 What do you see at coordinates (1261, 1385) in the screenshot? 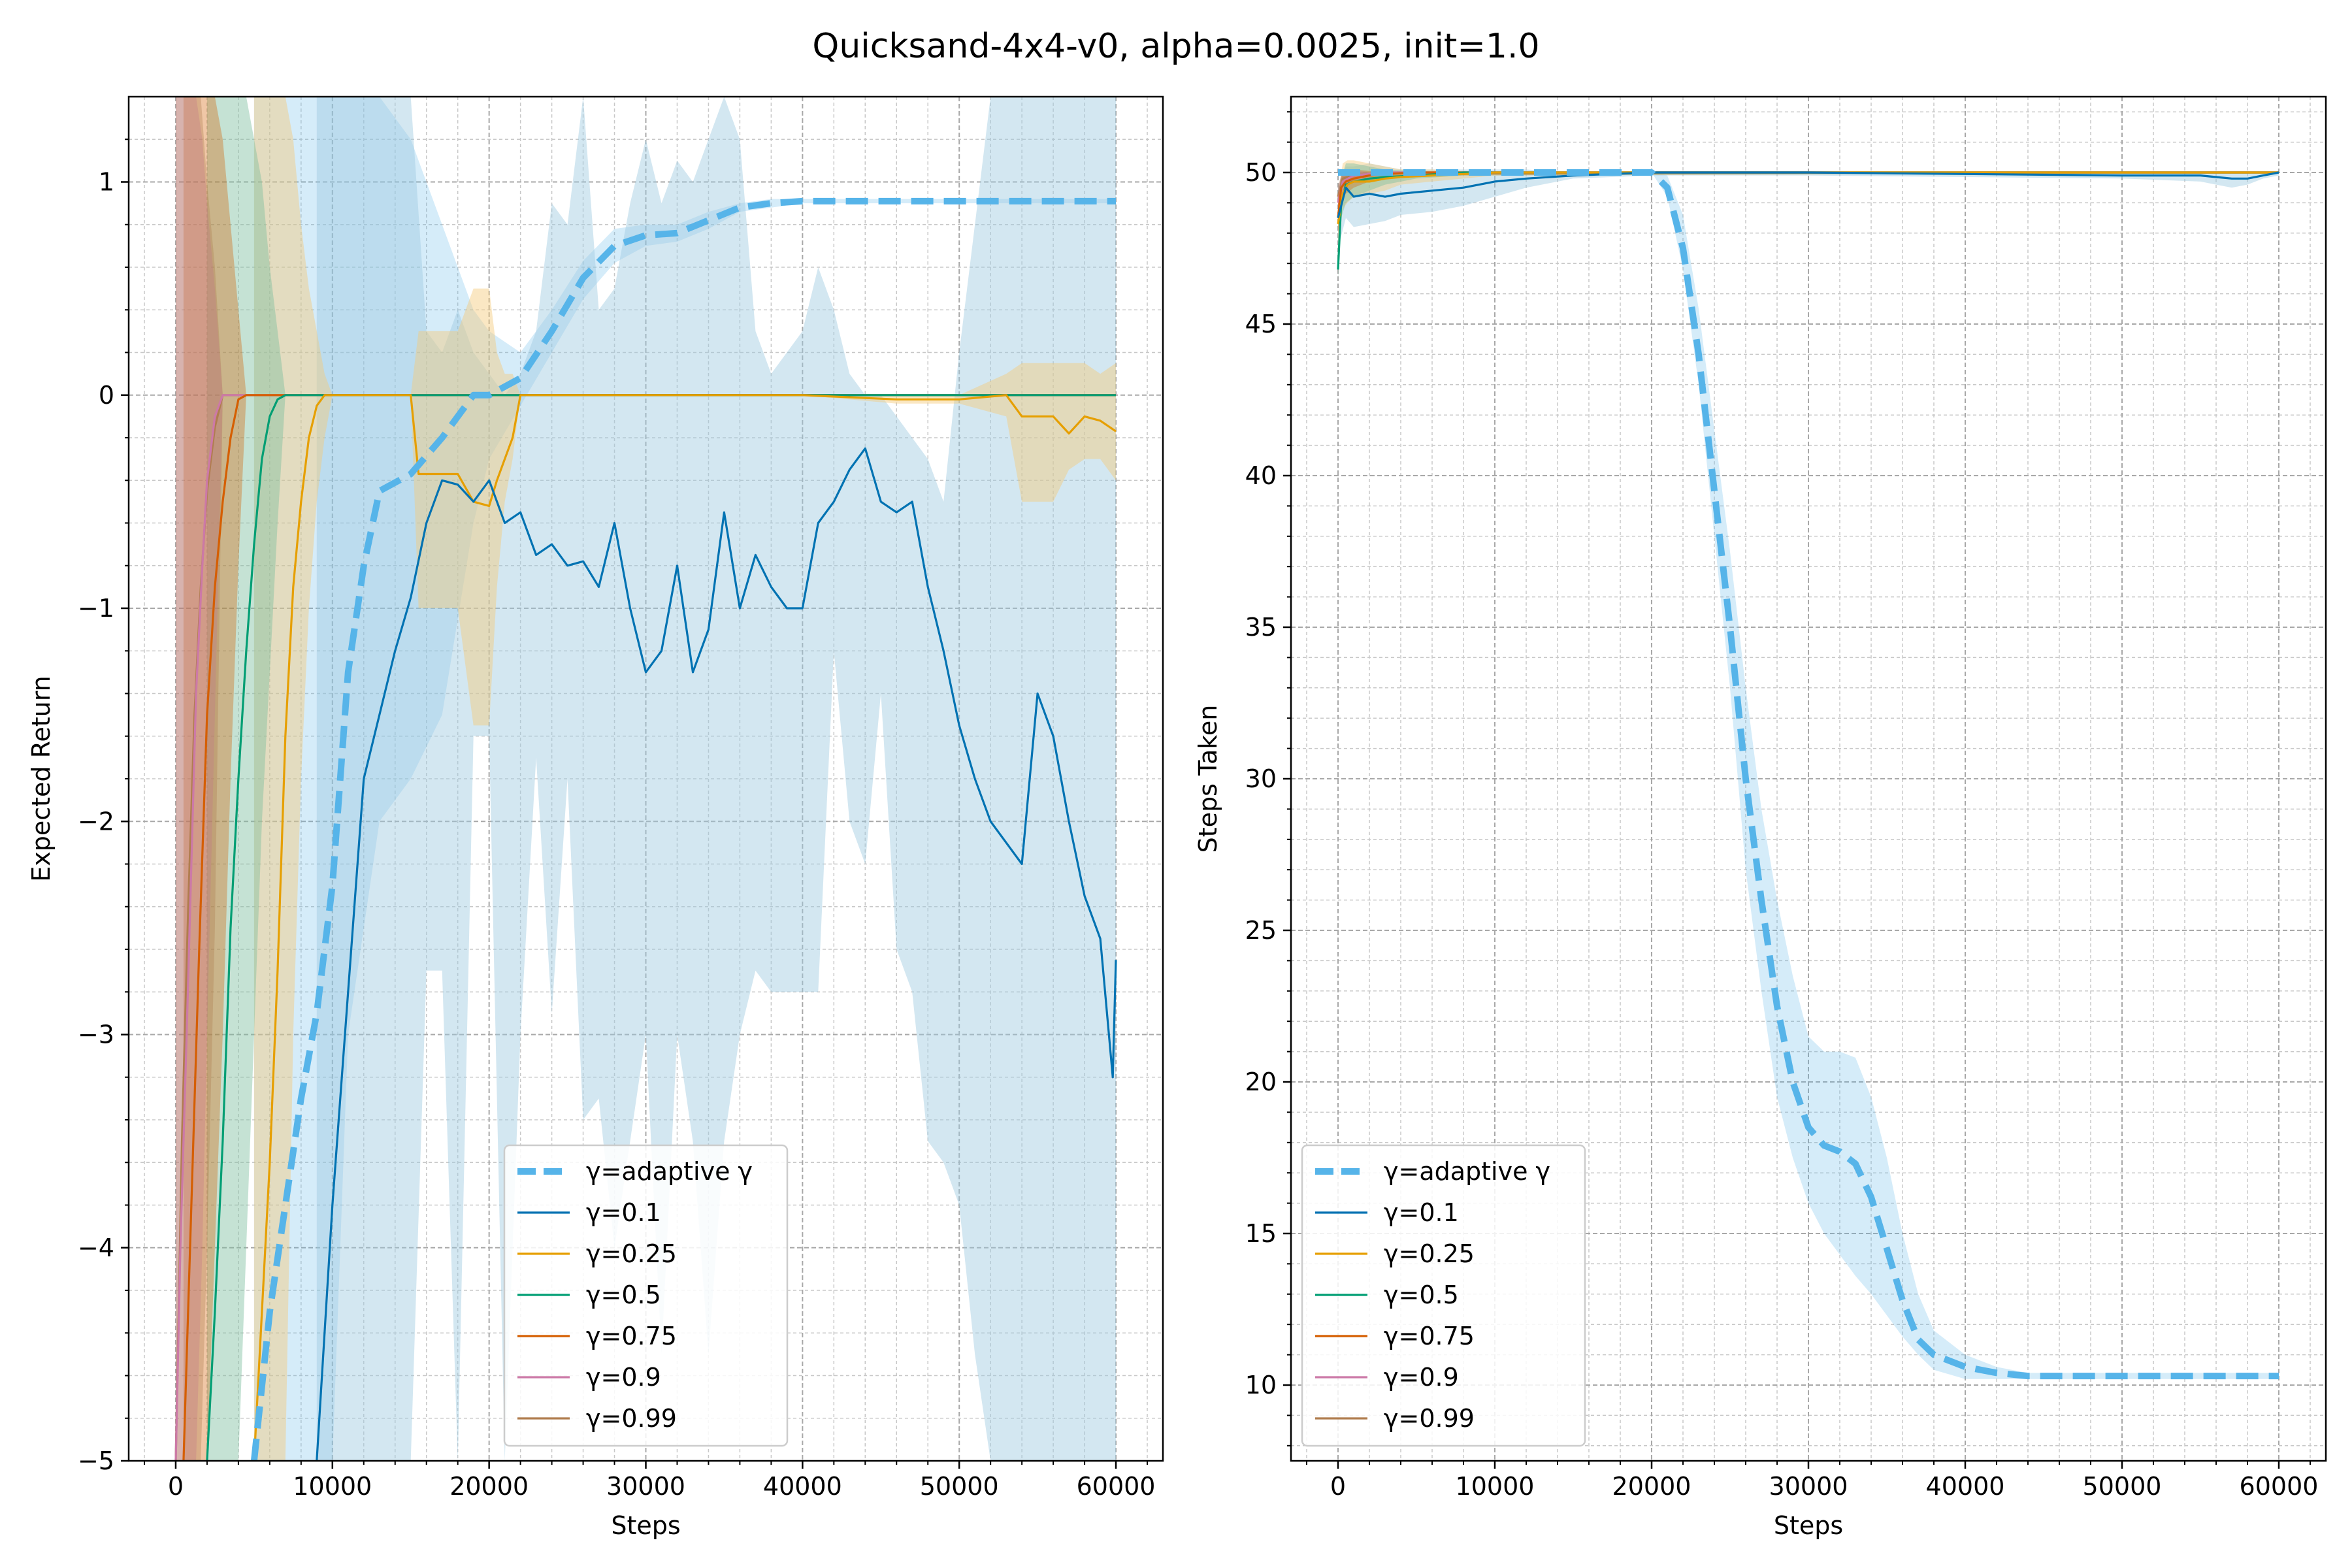
I see `y-tick-label: 10` at bounding box center [1261, 1385].